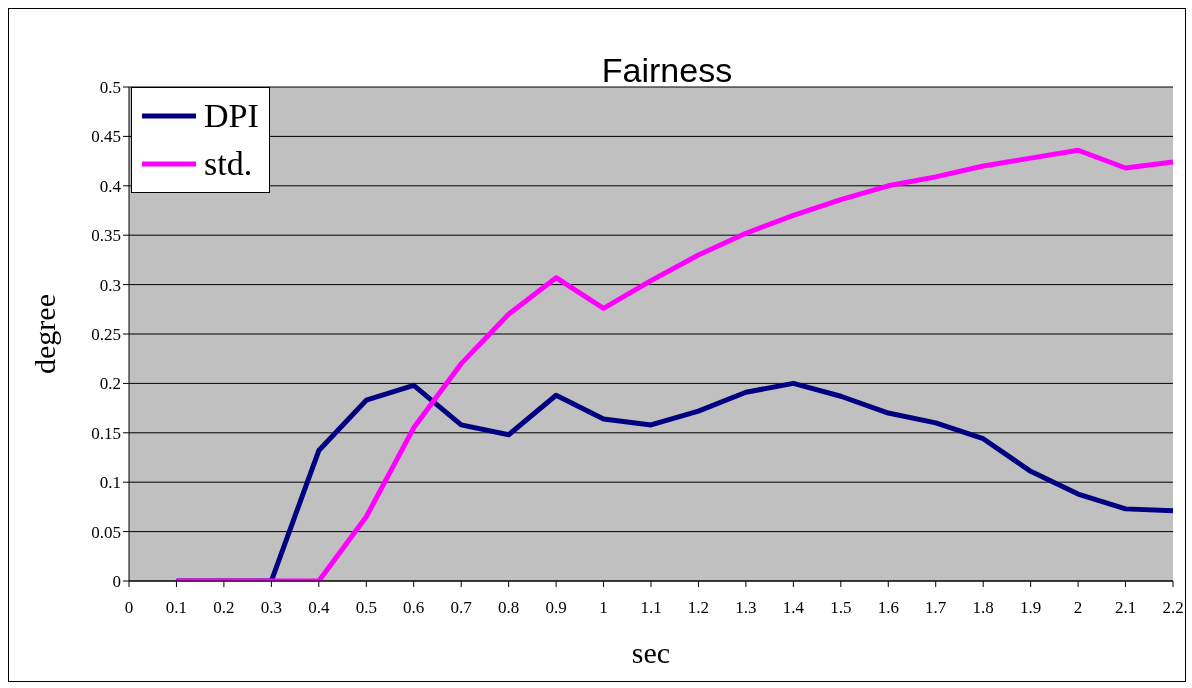  What do you see at coordinates (603, 608) in the screenshot?
I see `x-tick-label: 1` at bounding box center [603, 608].